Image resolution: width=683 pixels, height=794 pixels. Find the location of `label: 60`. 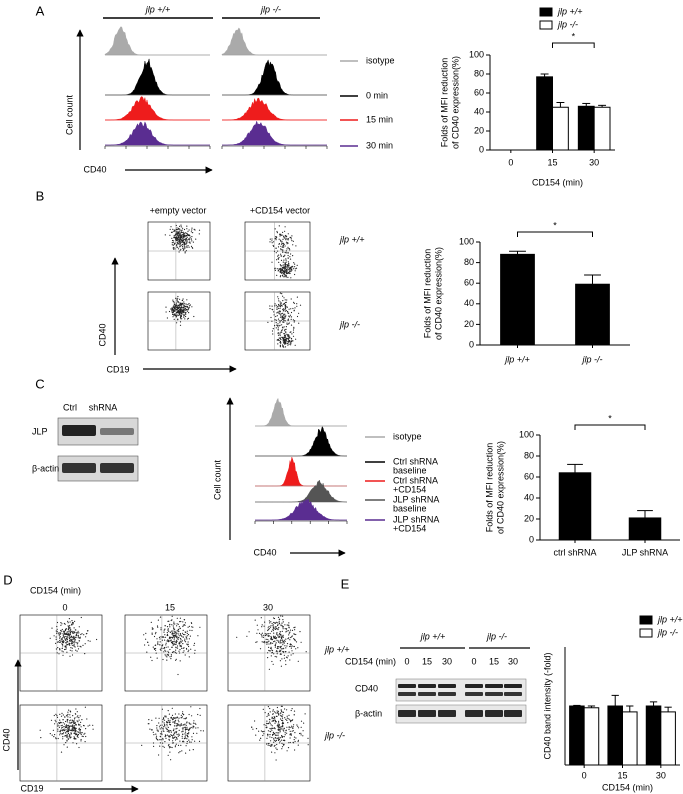

label: 60 is located at coordinates (469, 283).